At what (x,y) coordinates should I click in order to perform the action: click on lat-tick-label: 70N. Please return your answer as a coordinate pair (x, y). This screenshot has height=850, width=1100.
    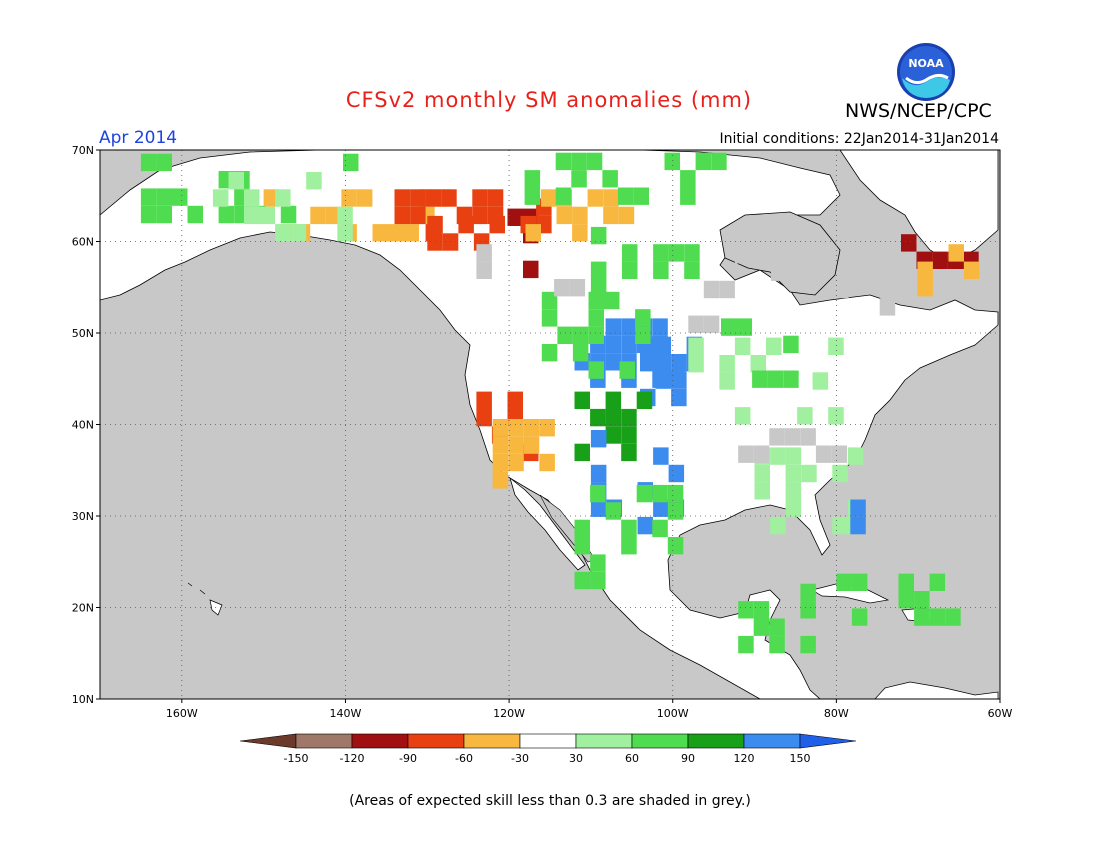
    Looking at the image, I should click on (83, 150).